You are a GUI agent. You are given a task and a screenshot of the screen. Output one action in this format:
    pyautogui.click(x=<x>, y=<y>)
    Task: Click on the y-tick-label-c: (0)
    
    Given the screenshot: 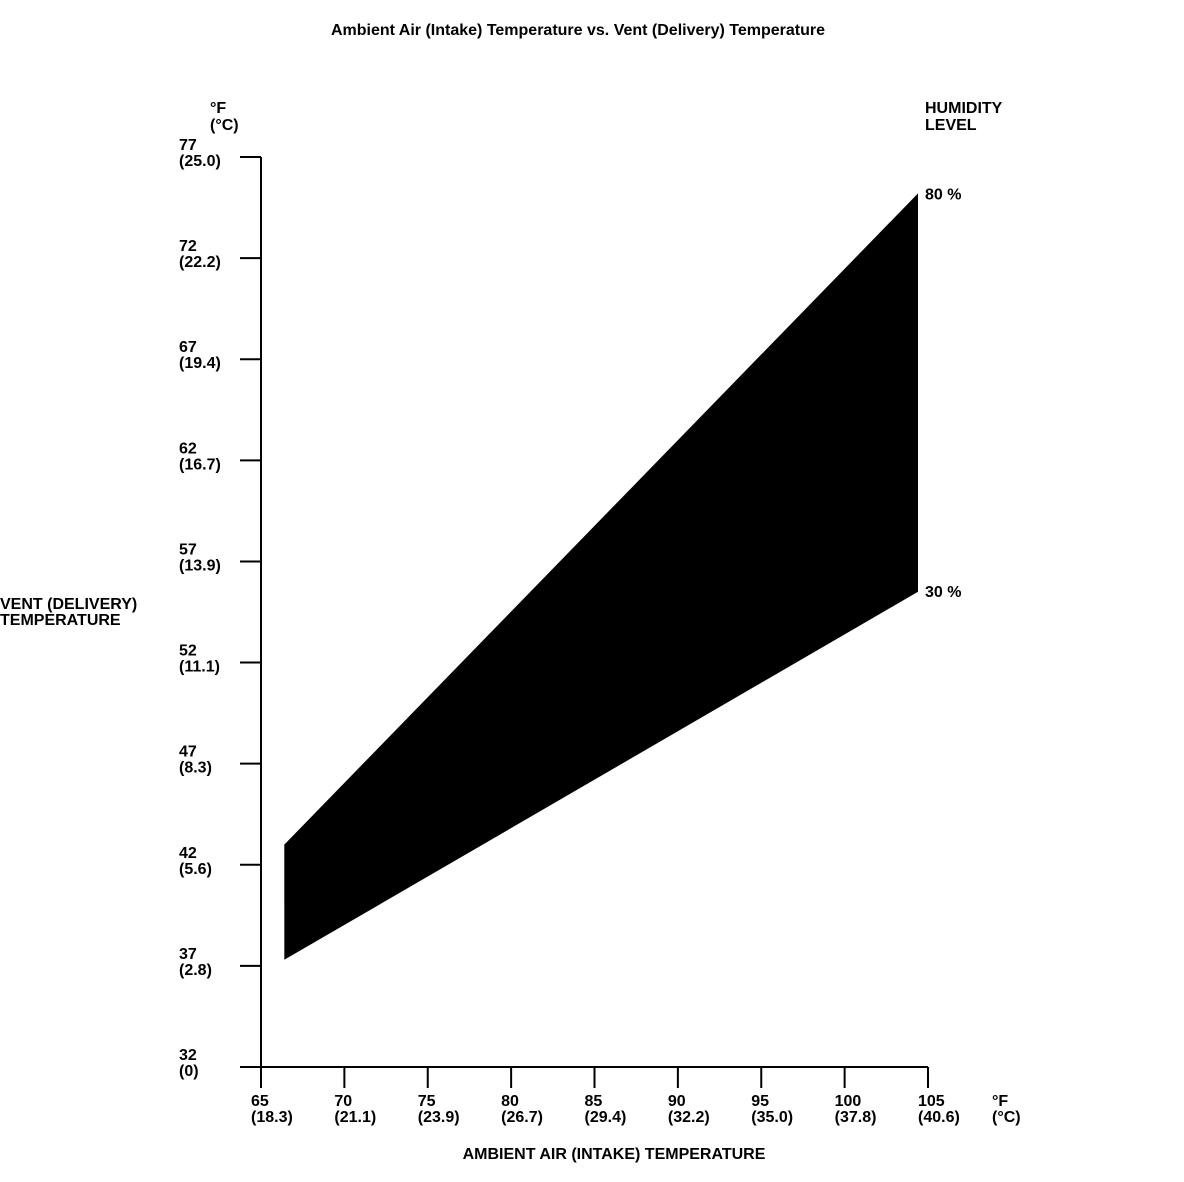 What is the action you would take?
    pyautogui.click(x=189, y=1071)
    